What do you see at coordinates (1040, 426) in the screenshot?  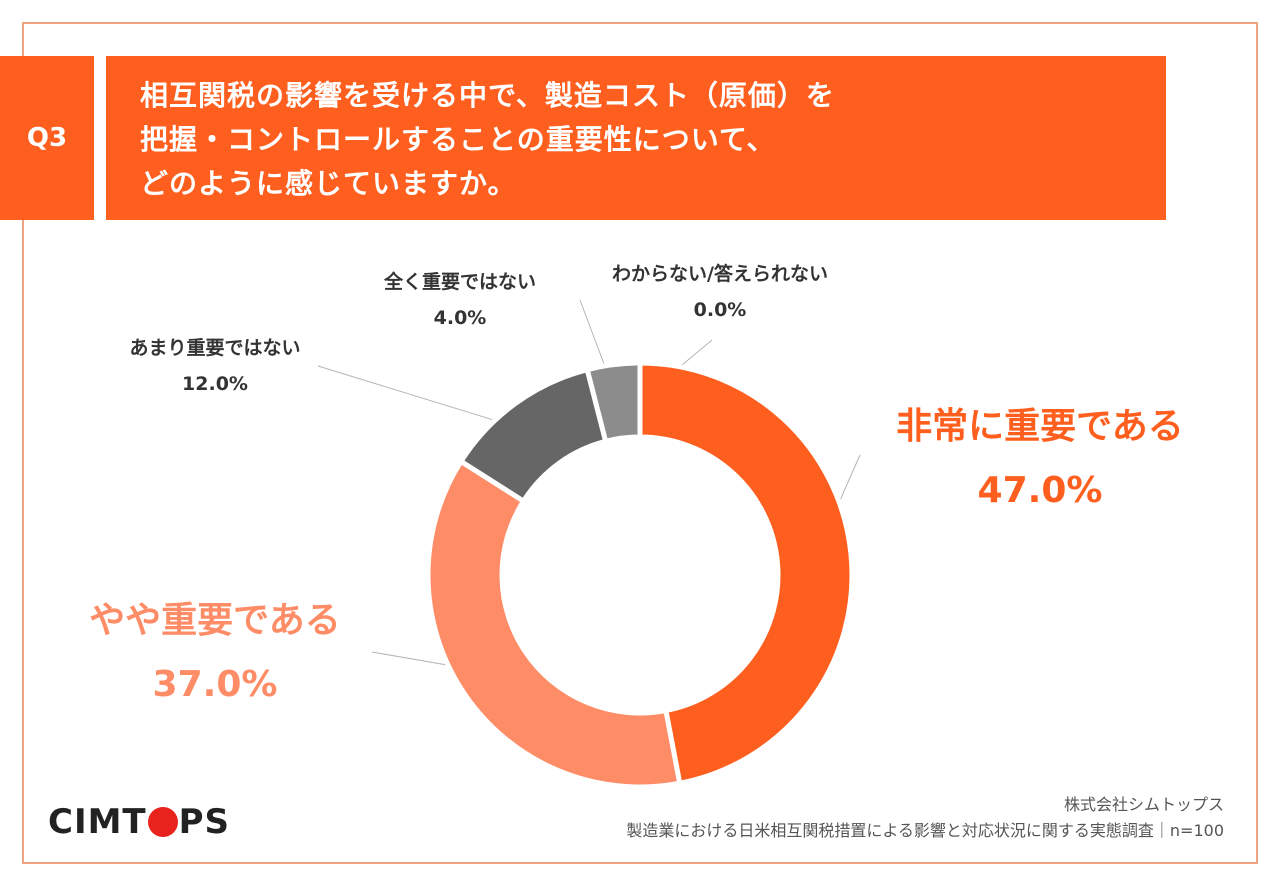 I see `label-very-important-name: 非常に重要である` at bounding box center [1040, 426].